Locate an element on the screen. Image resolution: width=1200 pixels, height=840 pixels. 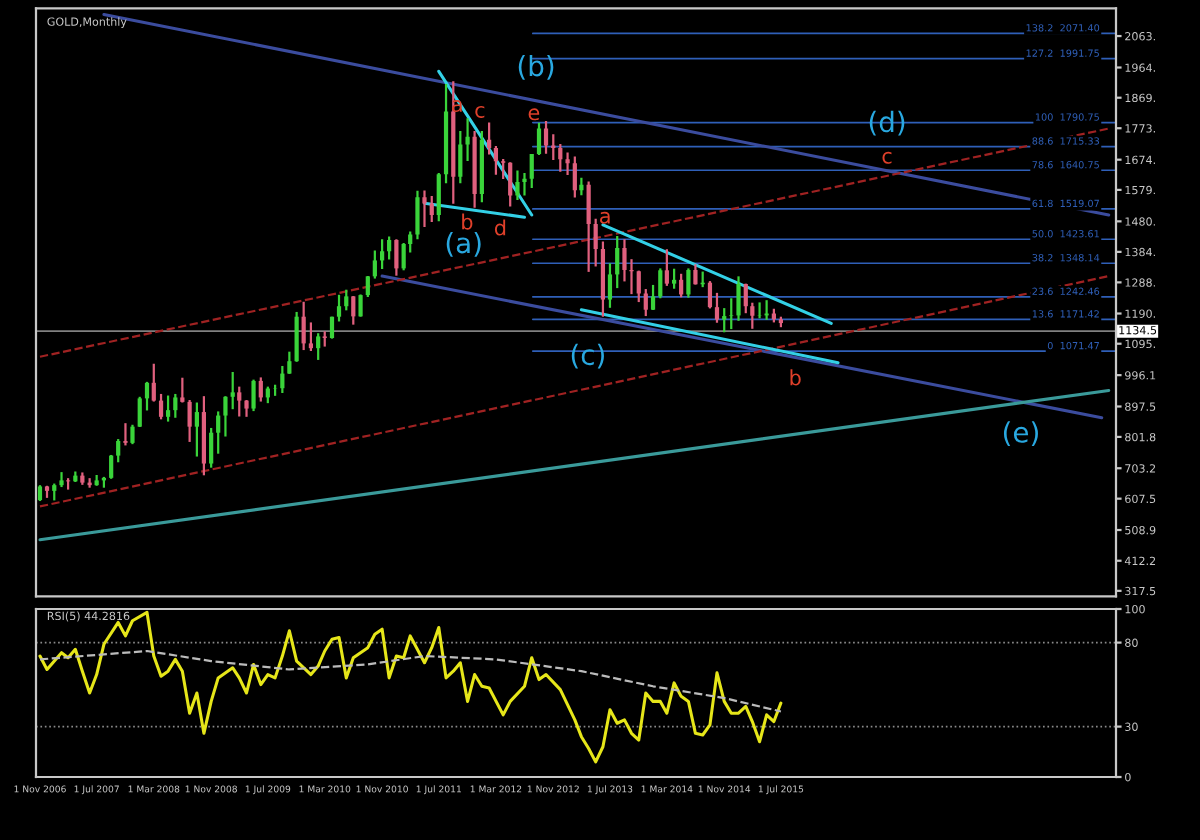
annotation: (e) is located at coordinates (1020, 434).